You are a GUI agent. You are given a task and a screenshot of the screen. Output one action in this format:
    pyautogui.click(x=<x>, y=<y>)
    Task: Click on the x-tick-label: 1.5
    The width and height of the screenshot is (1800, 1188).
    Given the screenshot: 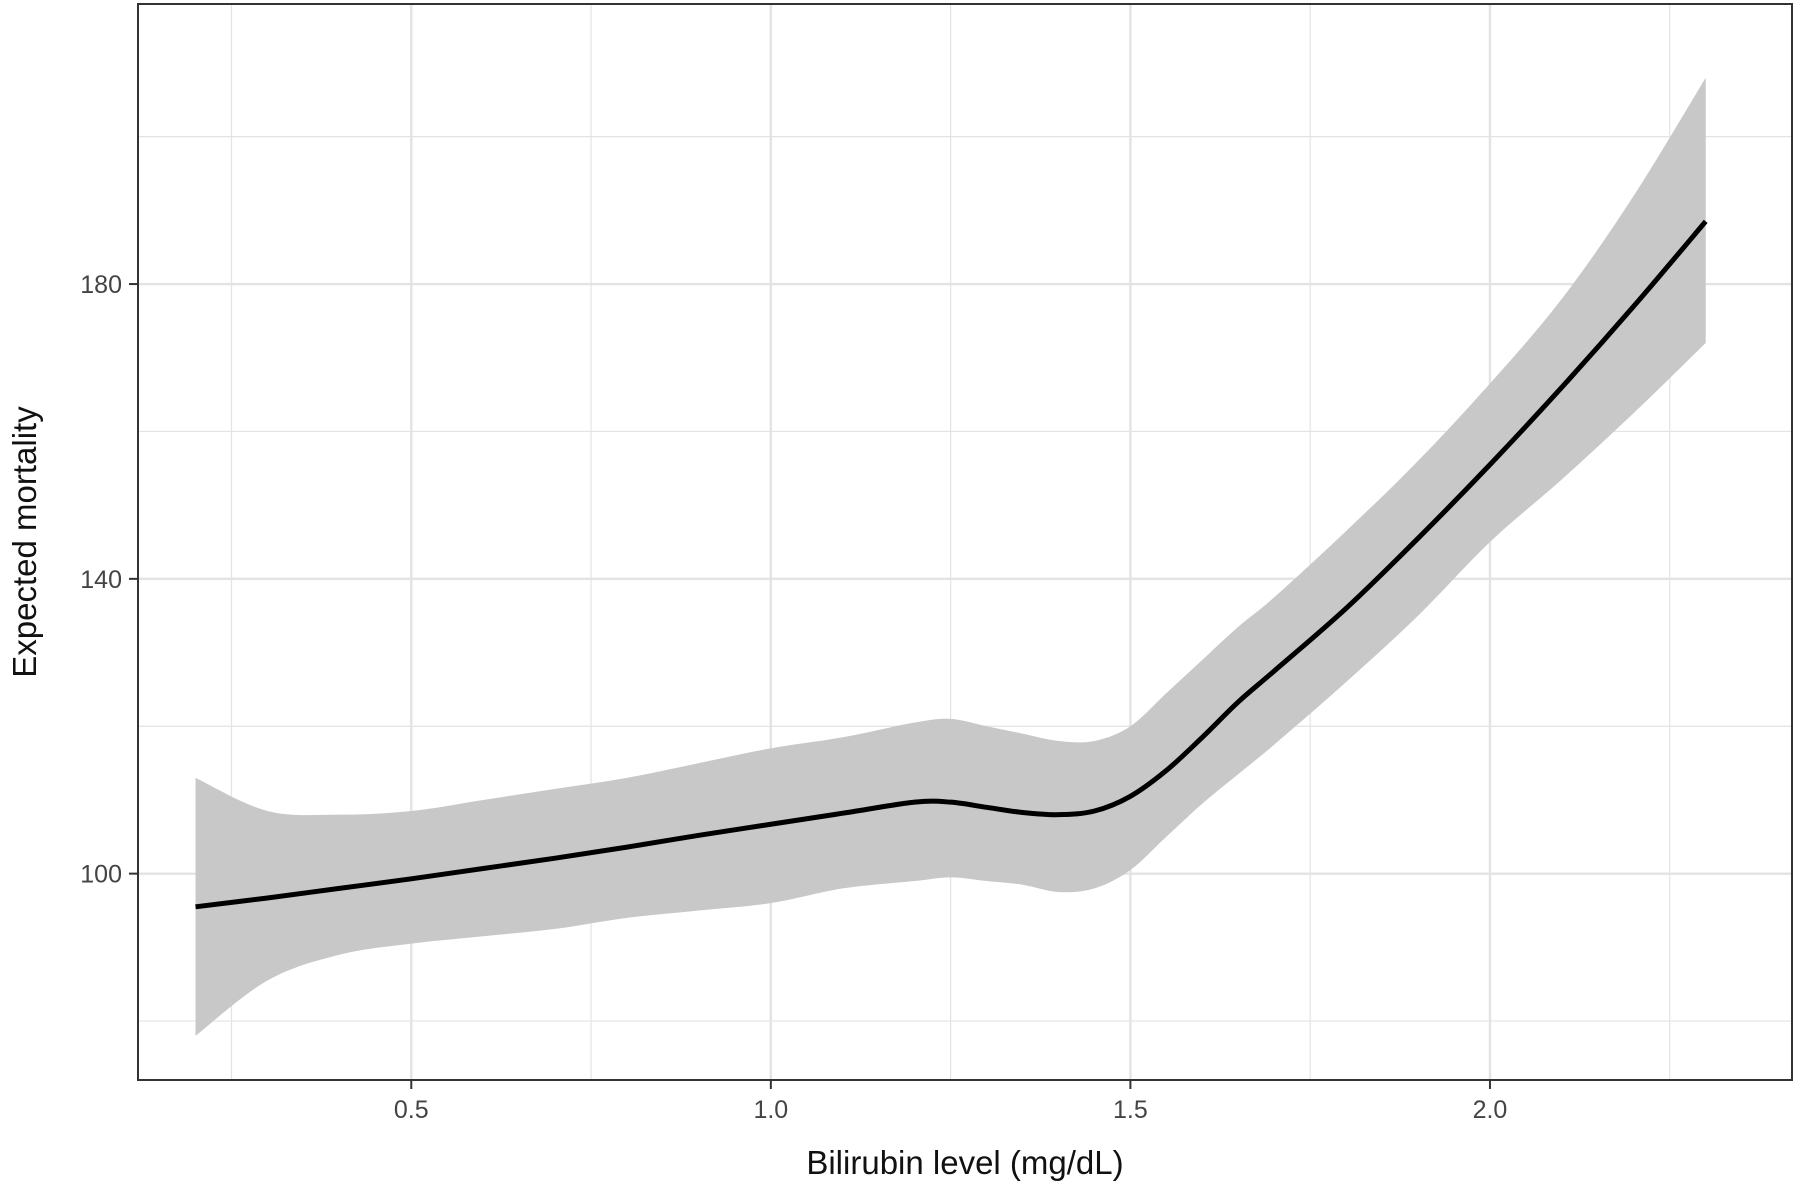 What is the action you would take?
    pyautogui.click(x=1130, y=1110)
    